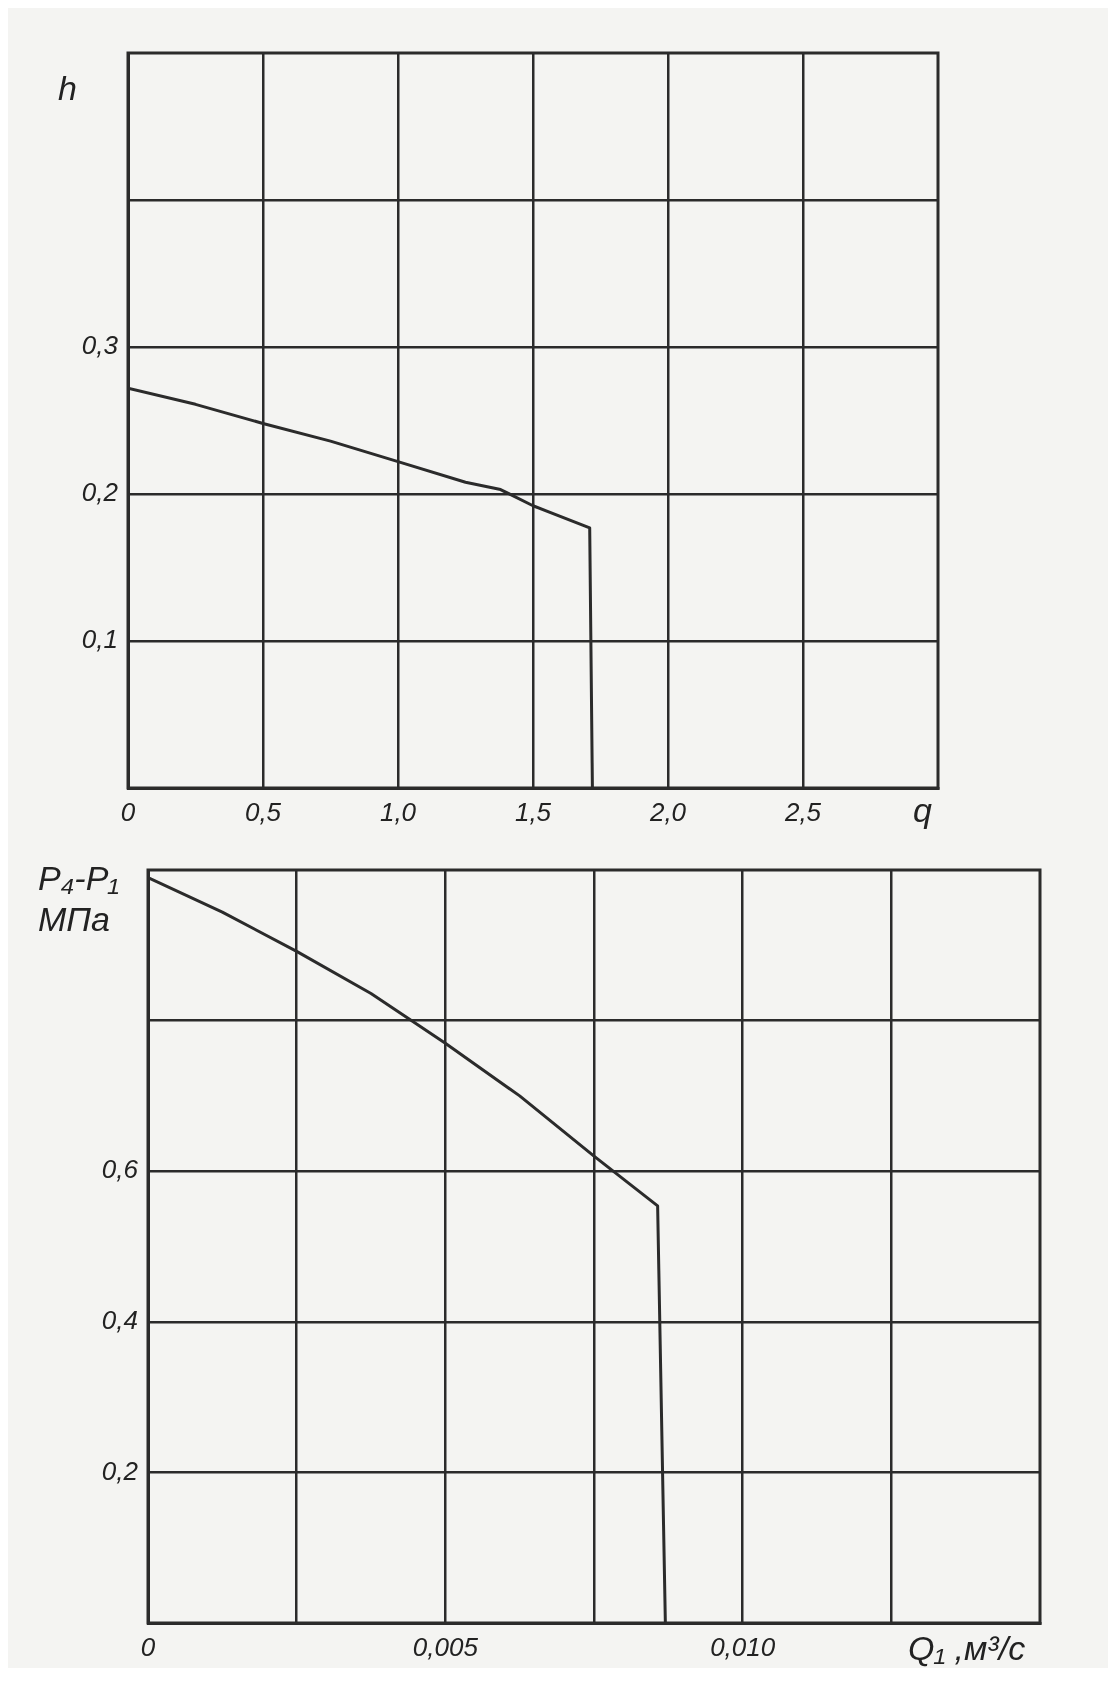 The width and height of the screenshot is (1109, 1694). Describe the element at coordinates (100, 345) in the screenshot. I see `y-tick-label: 0,3` at that location.